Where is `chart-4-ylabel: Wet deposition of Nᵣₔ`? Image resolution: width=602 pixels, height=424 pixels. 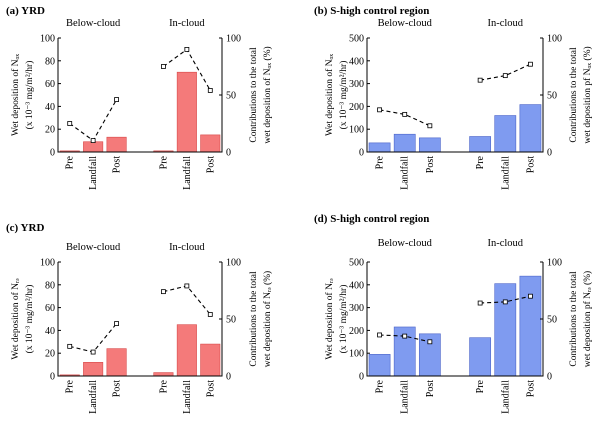 chart-4-ylabel: Wet deposition of Nᵣₔ is located at coordinates (329, 319).